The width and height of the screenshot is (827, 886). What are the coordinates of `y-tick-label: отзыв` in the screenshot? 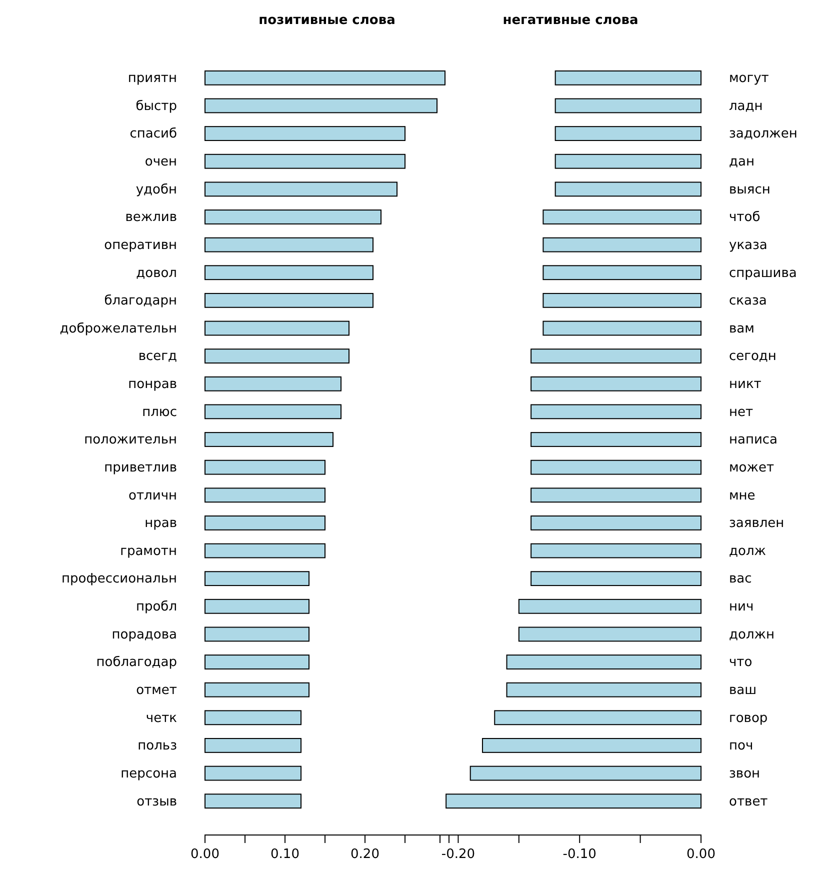 It's located at (156, 802).